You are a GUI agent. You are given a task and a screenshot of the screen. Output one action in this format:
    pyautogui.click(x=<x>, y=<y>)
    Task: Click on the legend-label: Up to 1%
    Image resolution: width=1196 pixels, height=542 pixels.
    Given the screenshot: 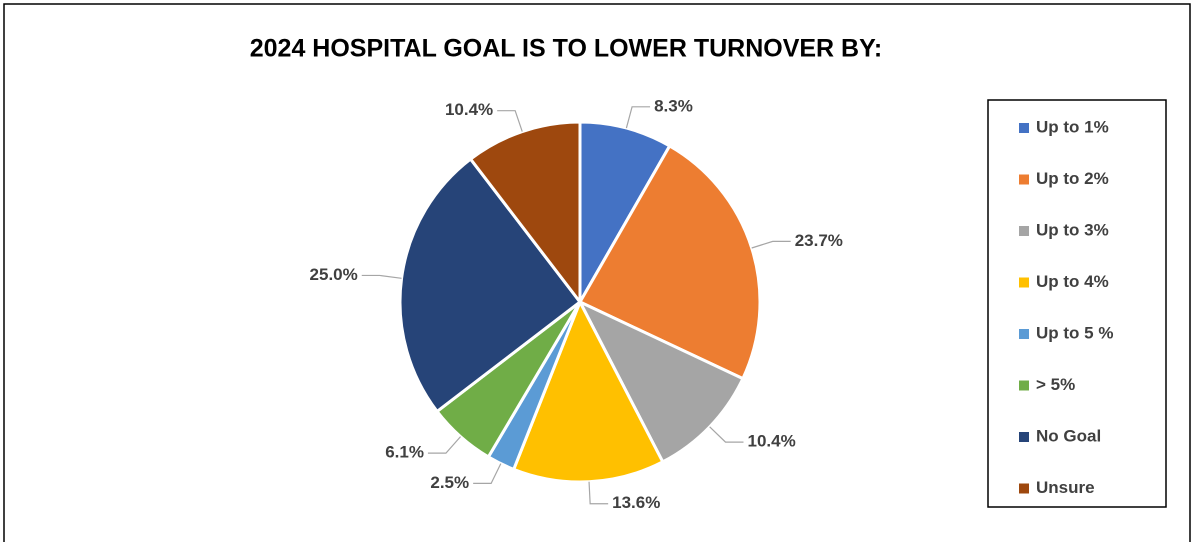 What is the action you would take?
    pyautogui.click(x=1072, y=126)
    